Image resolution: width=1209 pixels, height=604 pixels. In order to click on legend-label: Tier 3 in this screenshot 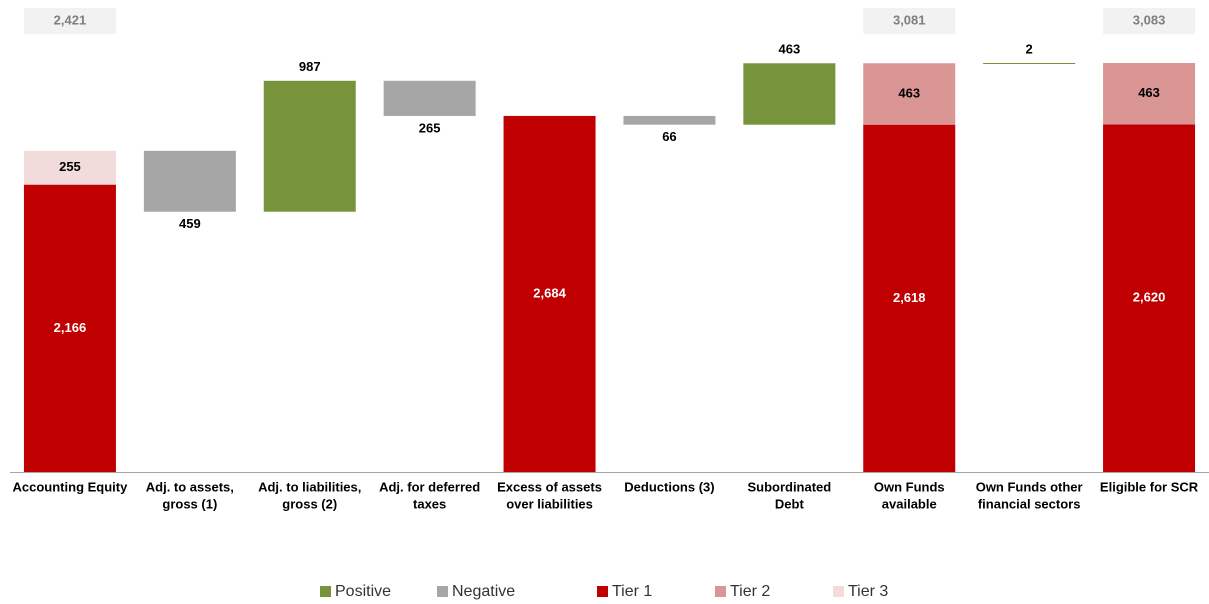, I will do `click(868, 591)`.